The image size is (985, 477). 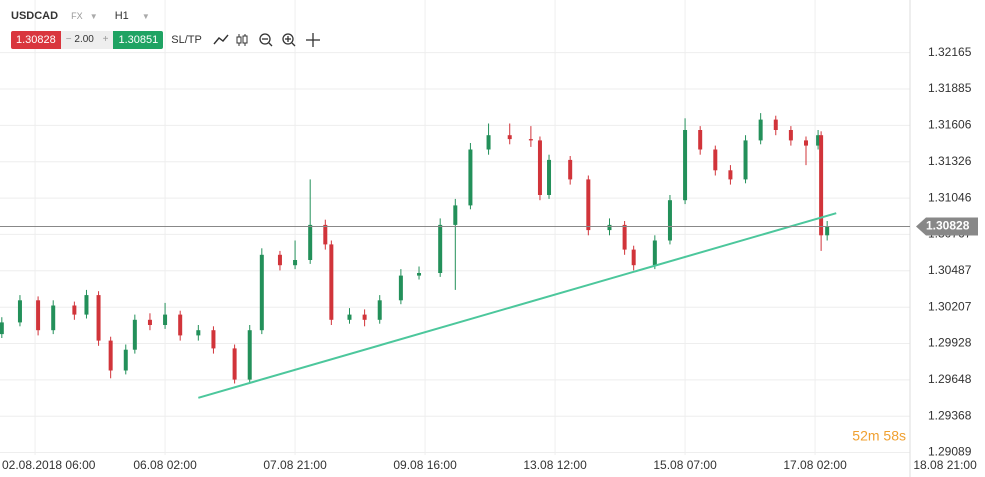 I want to click on line-icon, so click(x=221, y=39).